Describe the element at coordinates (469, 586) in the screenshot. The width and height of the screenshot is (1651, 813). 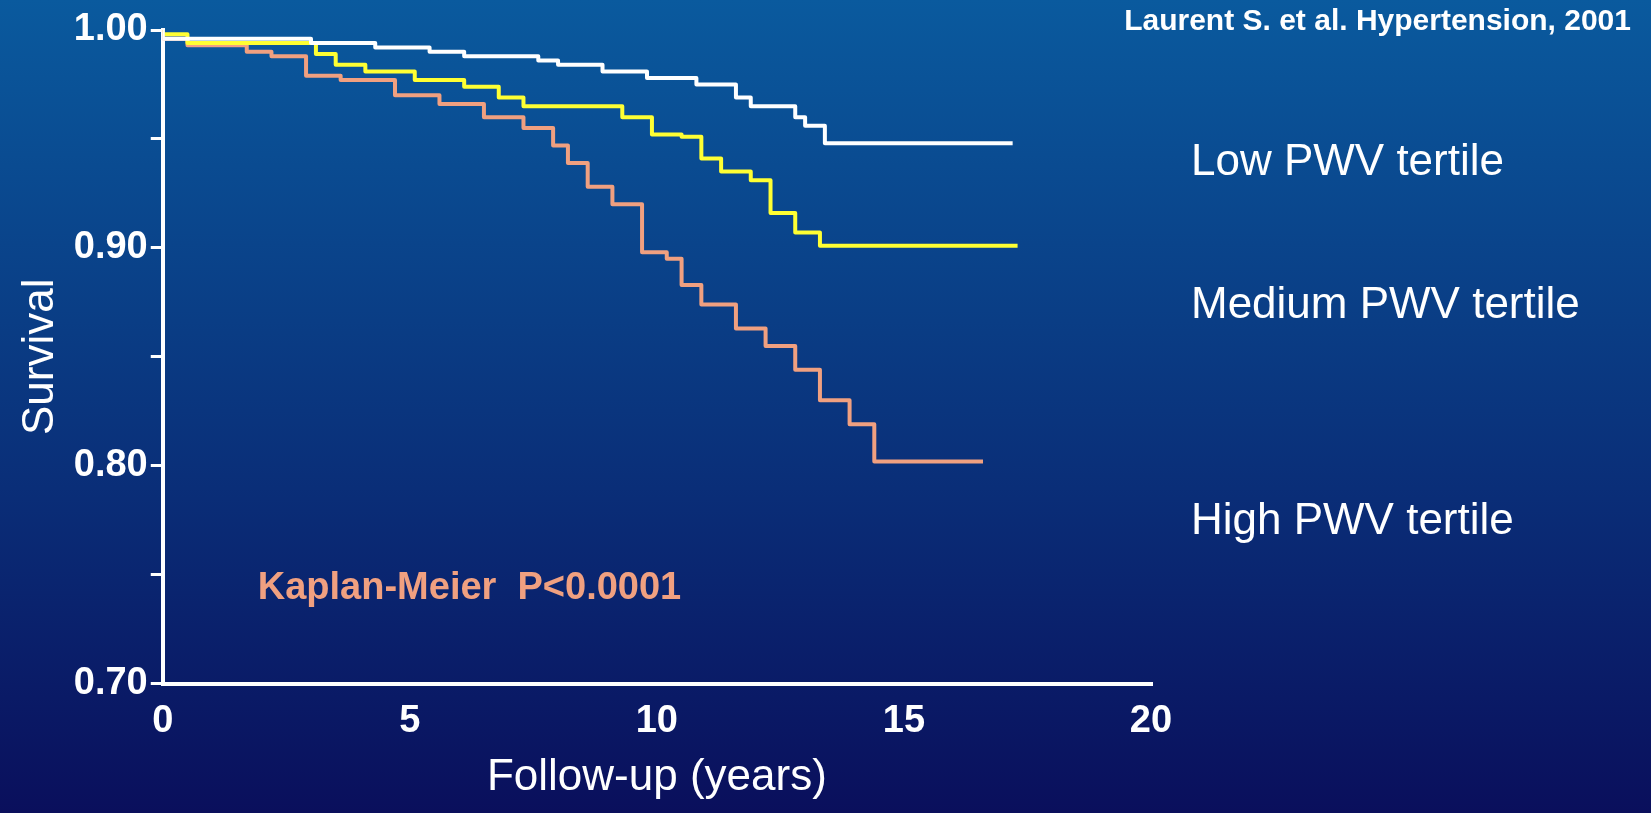
I see `annotation: Kaplan-Meier P<0.0001` at that location.